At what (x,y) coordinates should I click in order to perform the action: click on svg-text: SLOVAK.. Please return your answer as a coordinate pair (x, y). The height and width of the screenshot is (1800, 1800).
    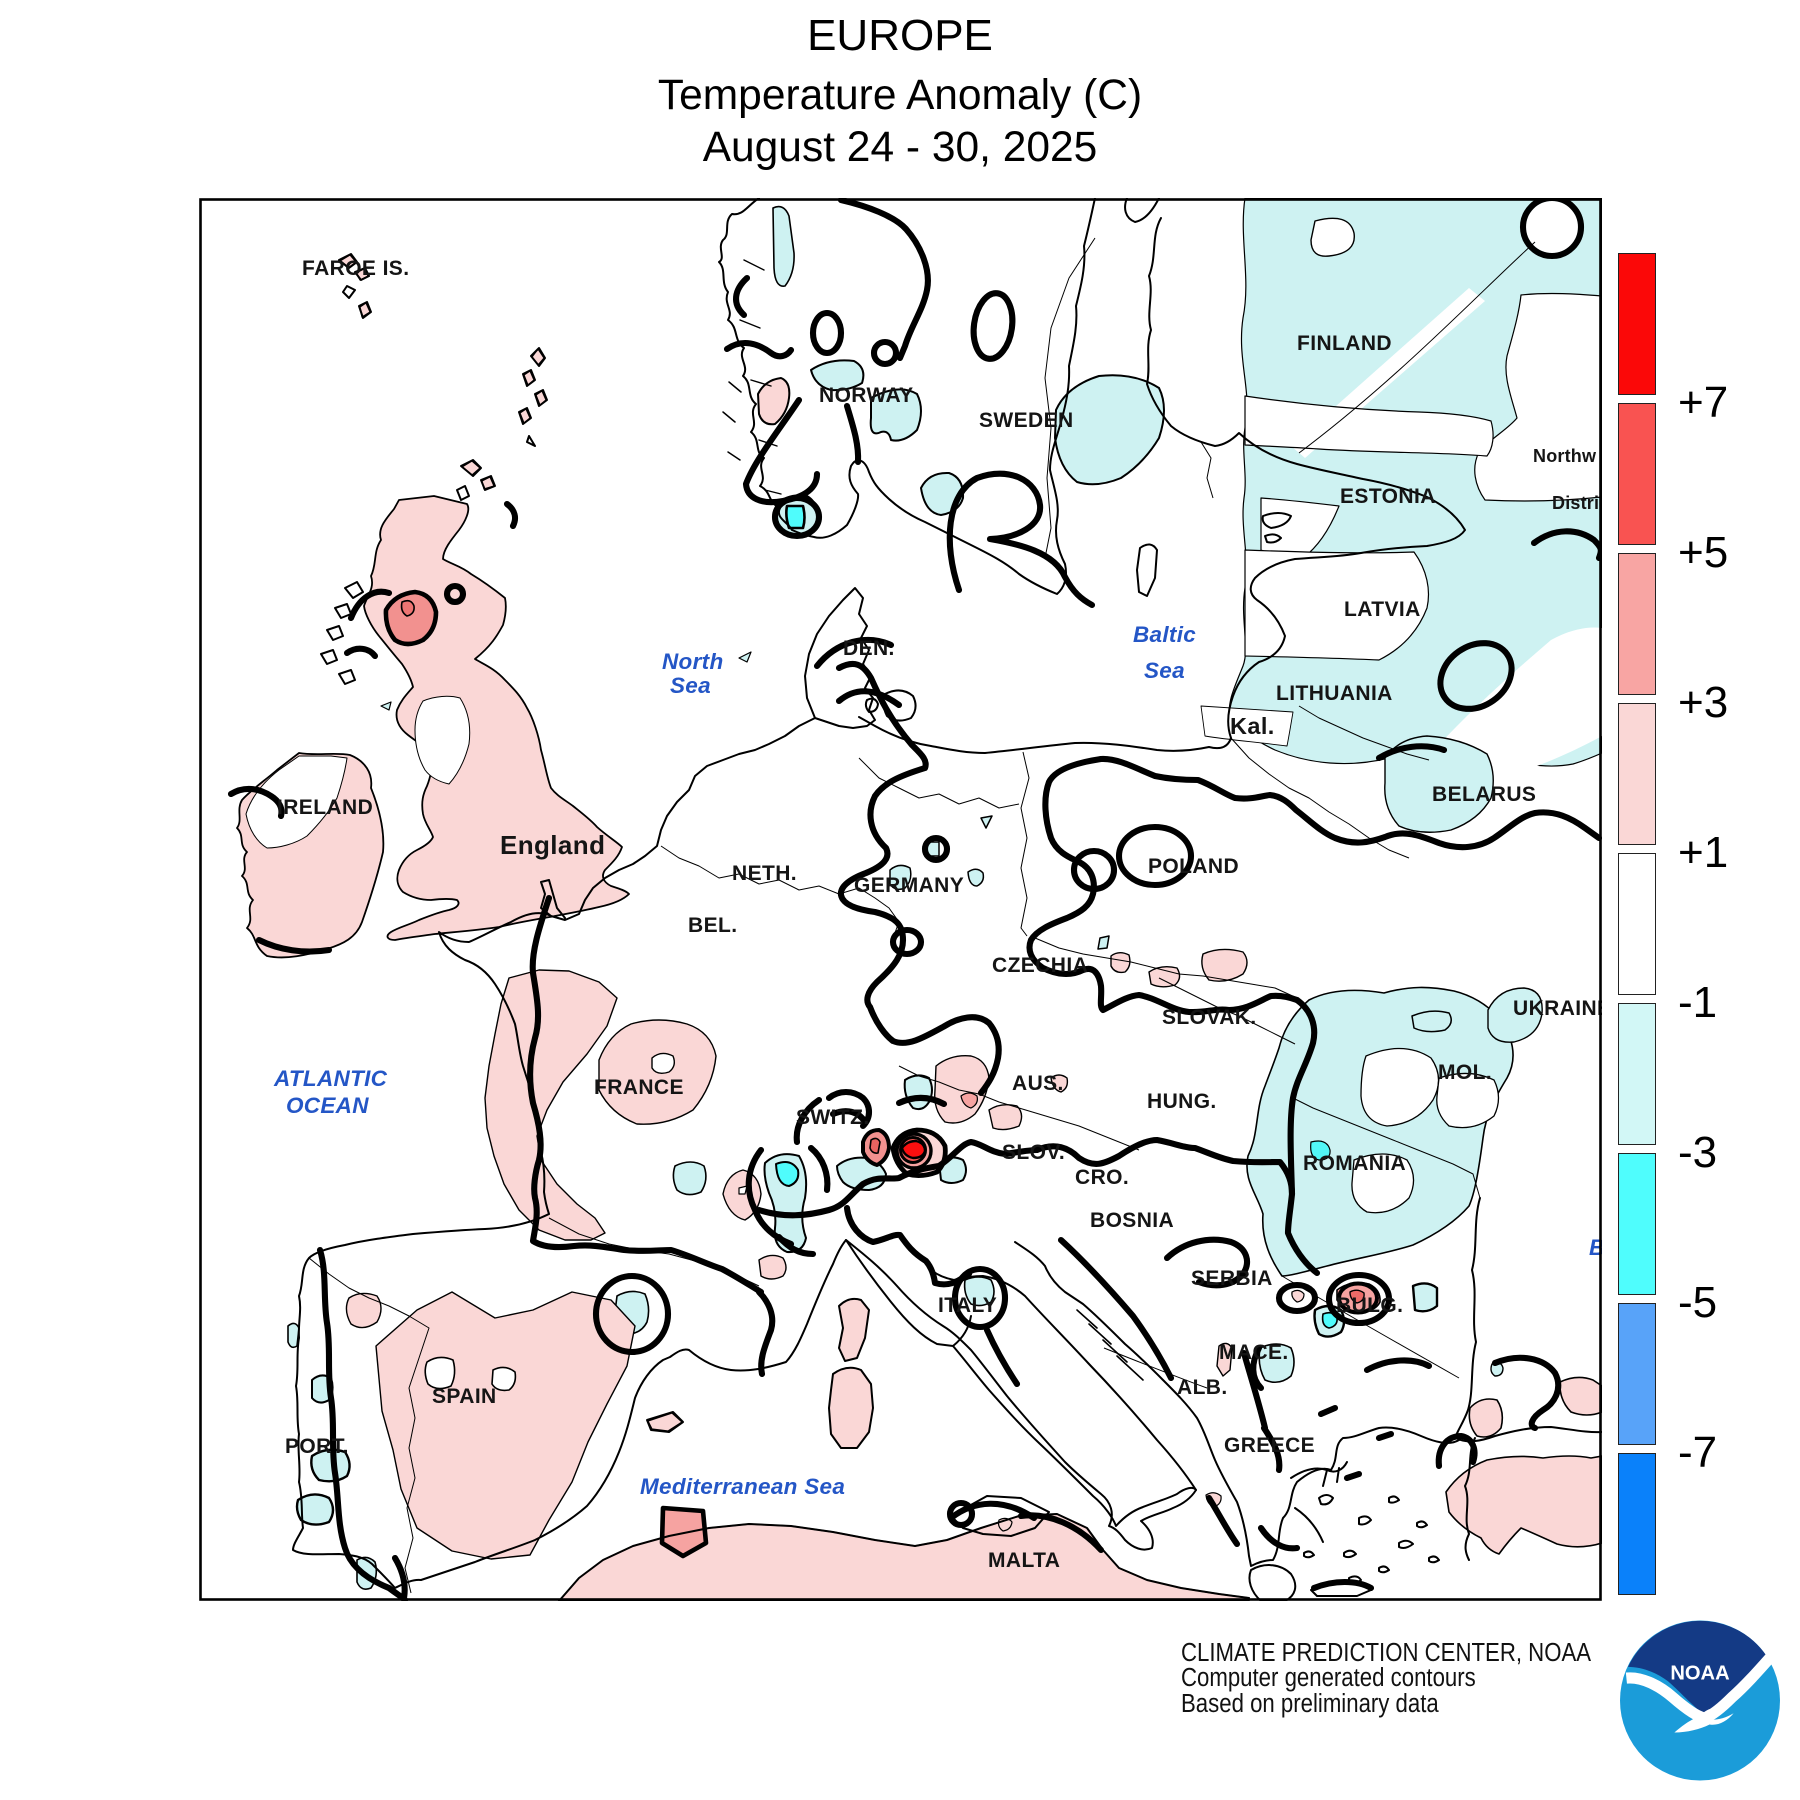
    Looking at the image, I should click on (1209, 1017).